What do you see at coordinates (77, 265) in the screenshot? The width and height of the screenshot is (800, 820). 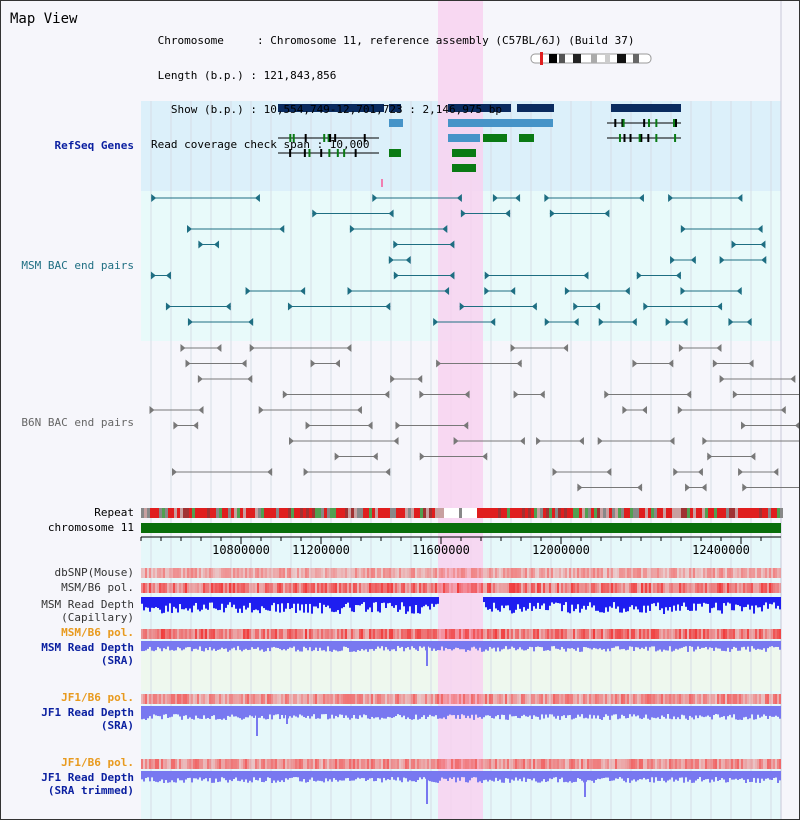 I see `label-msm-bac: MSM BAC end pairs` at bounding box center [77, 265].